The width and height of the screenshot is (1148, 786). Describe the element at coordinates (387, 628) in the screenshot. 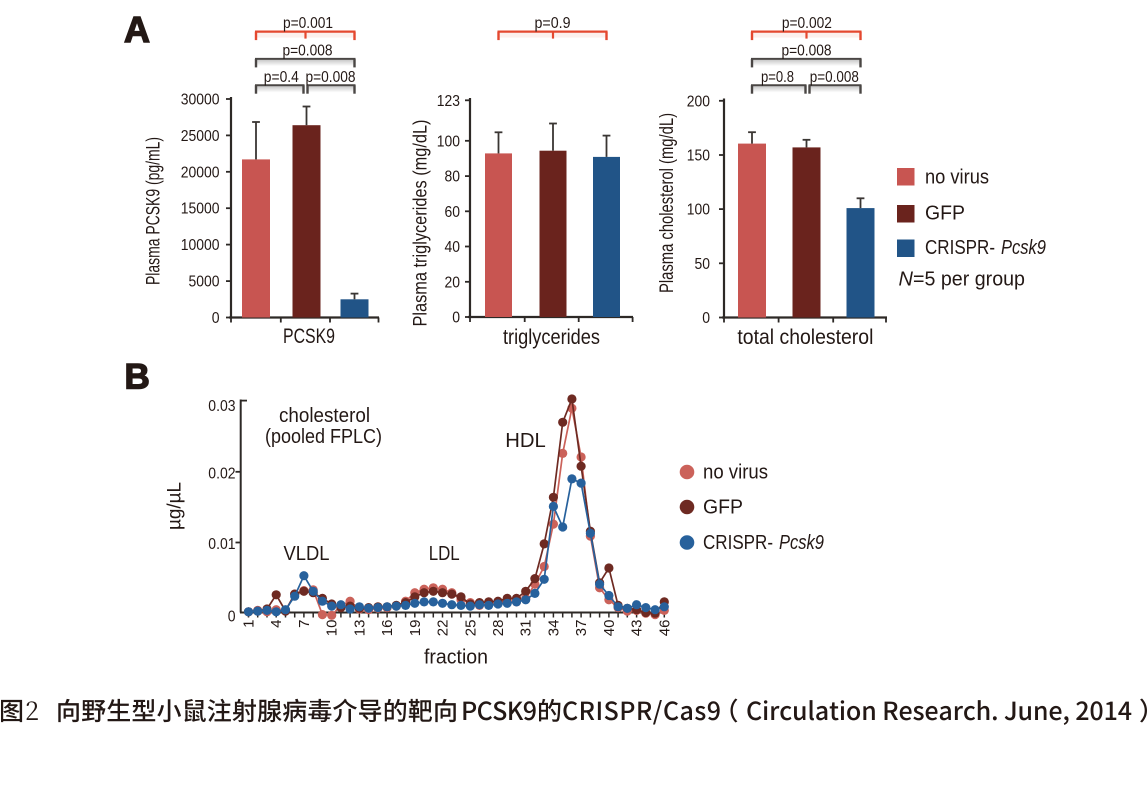

I see `svg-text: 16` at that location.